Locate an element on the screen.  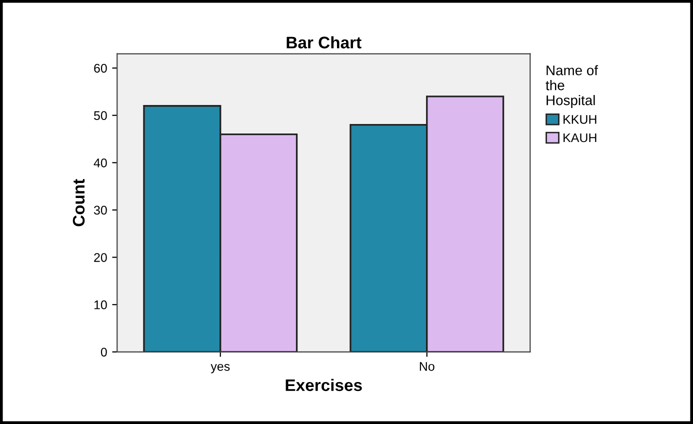
x-tick-label: yes is located at coordinates (220, 369).